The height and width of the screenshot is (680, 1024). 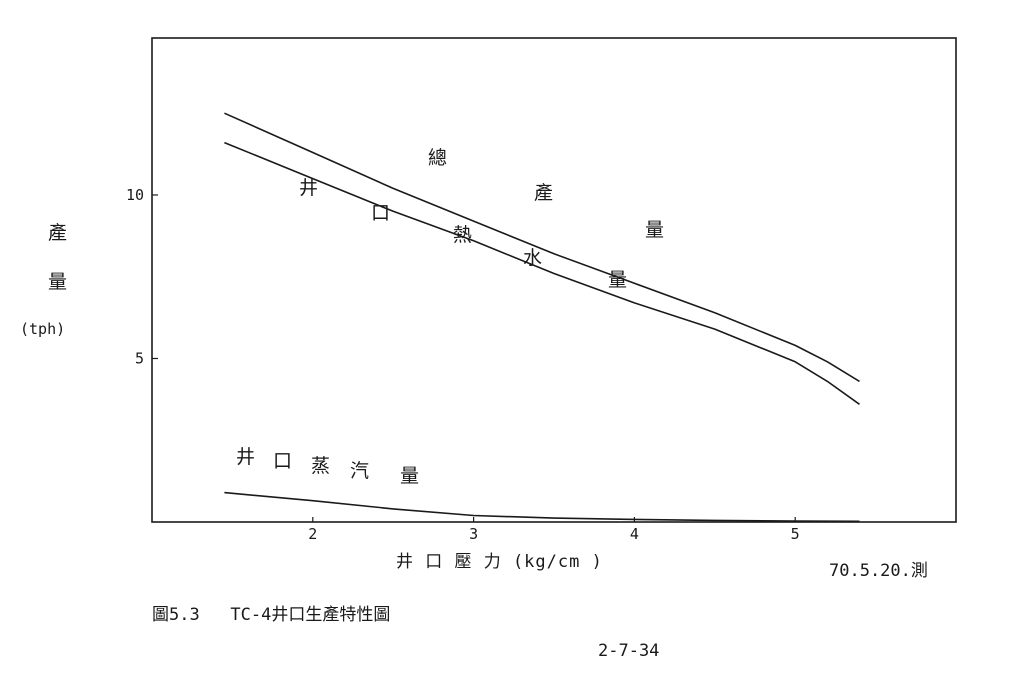 What do you see at coordinates (135, 195) in the screenshot?
I see `y-tick-label: 10` at bounding box center [135, 195].